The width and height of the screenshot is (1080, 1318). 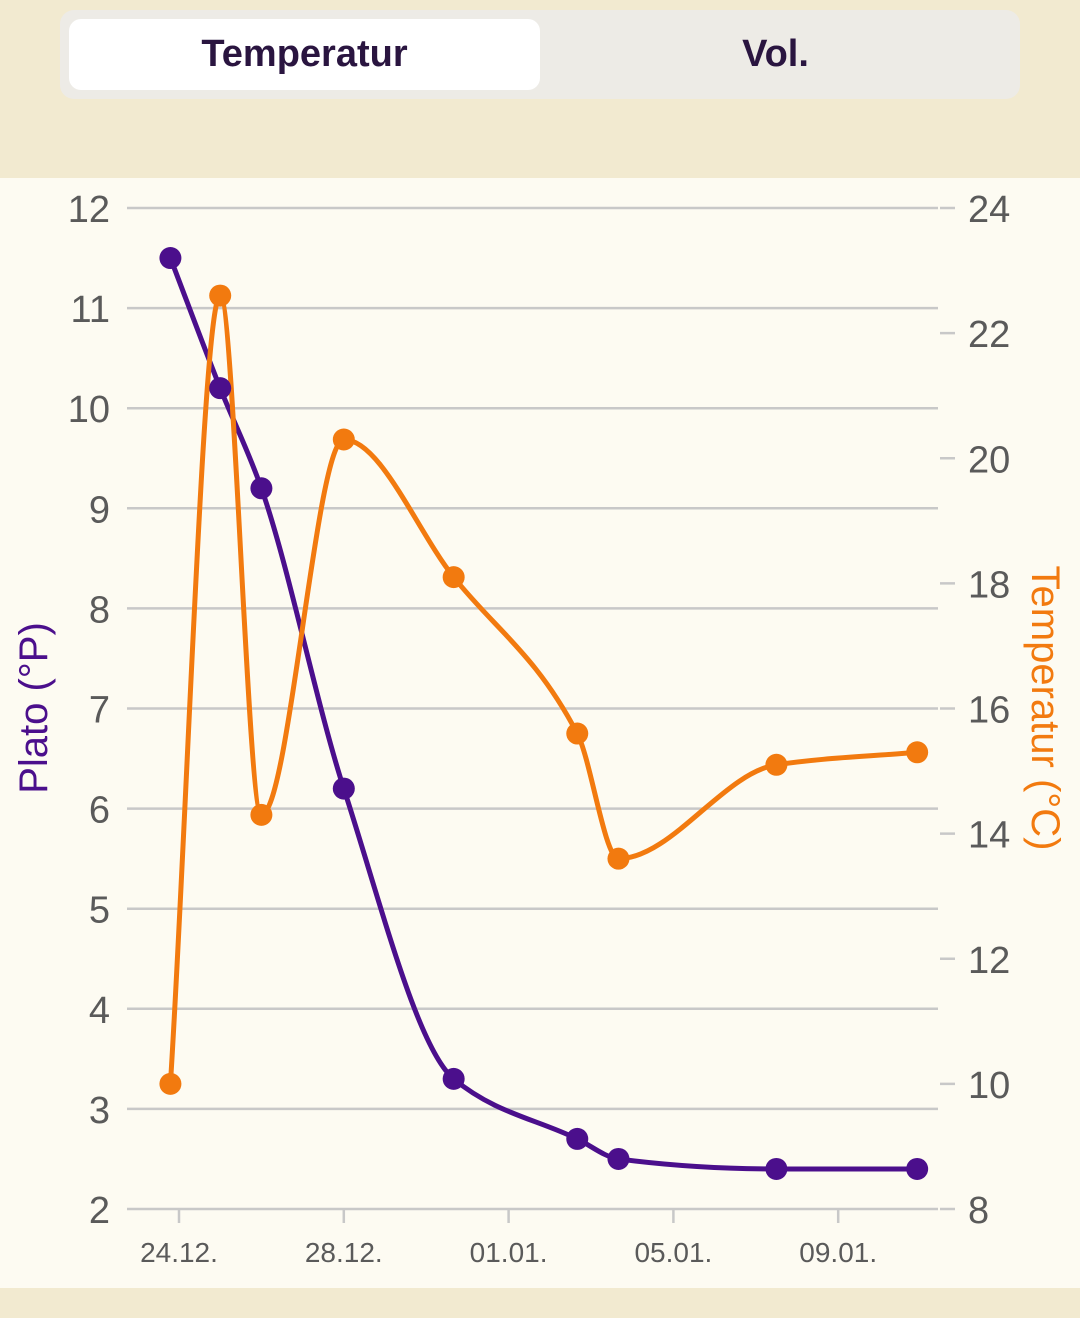 I want to click on header-band: Temperatur Vol., so click(x=540, y=89).